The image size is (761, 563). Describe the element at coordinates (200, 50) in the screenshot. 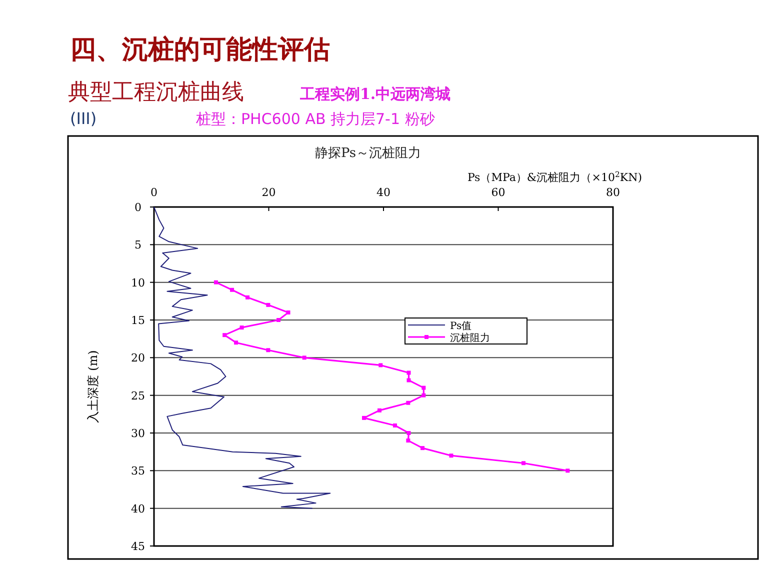

I see `chart-title: 四、沉桩的可能性评估` at that location.